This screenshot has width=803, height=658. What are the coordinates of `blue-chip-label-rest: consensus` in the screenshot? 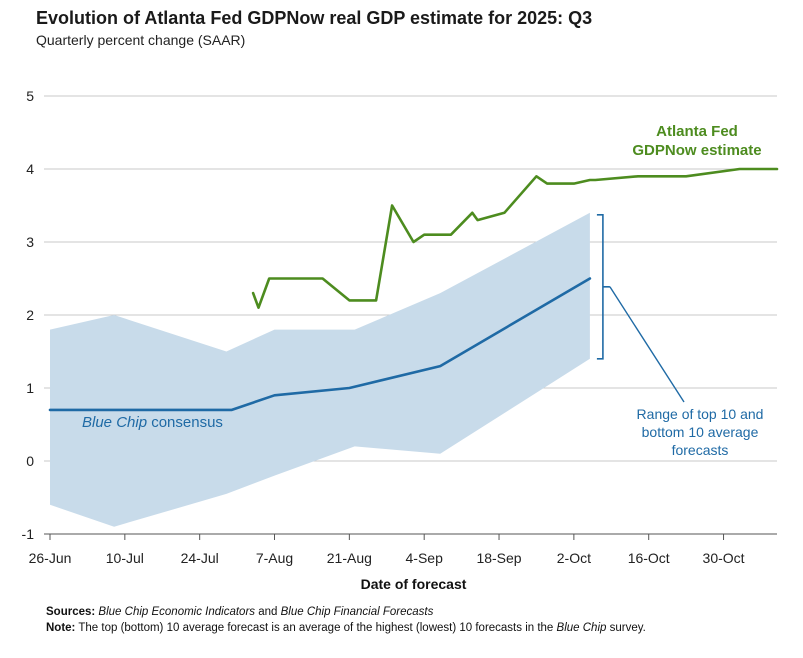 It's located at (185, 422).